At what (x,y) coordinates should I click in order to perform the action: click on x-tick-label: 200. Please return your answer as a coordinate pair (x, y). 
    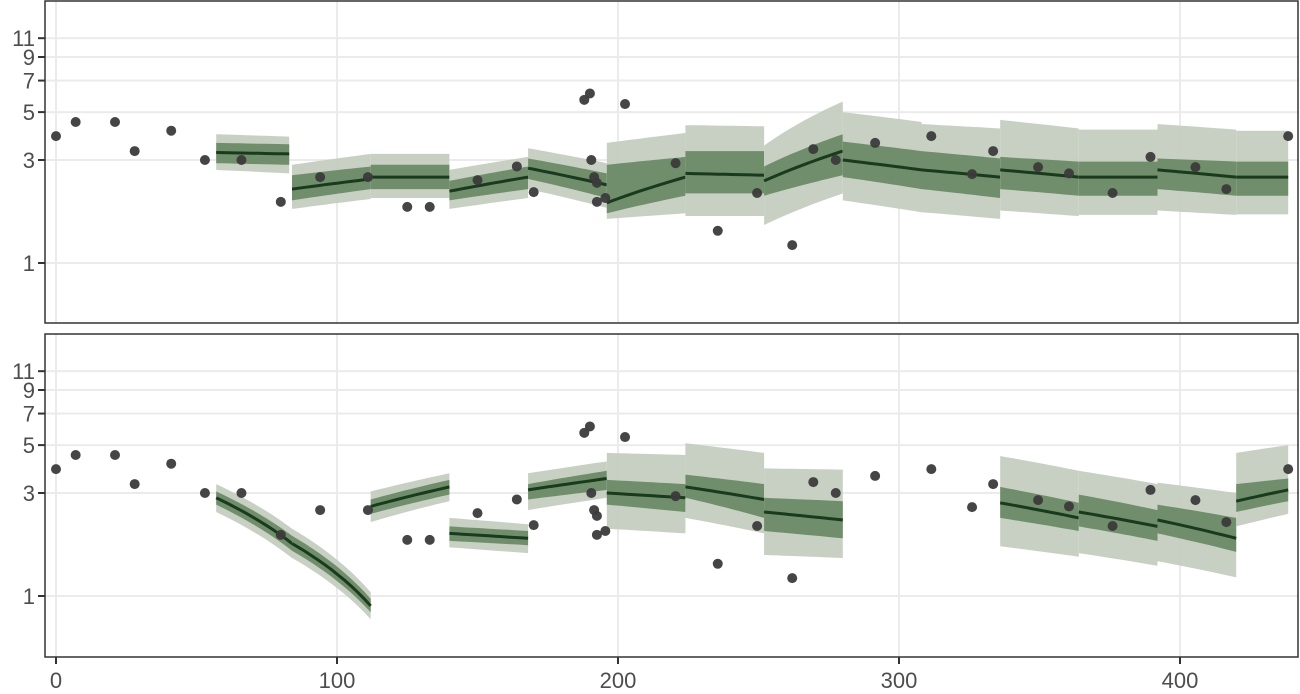
    Looking at the image, I should click on (618, 680).